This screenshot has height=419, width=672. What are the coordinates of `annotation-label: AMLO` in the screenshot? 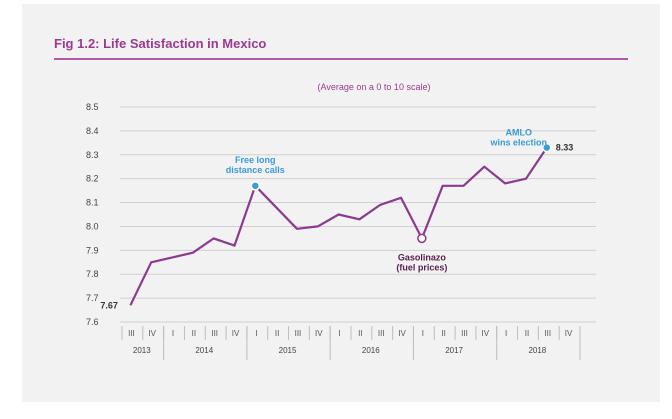 It's located at (519, 133).